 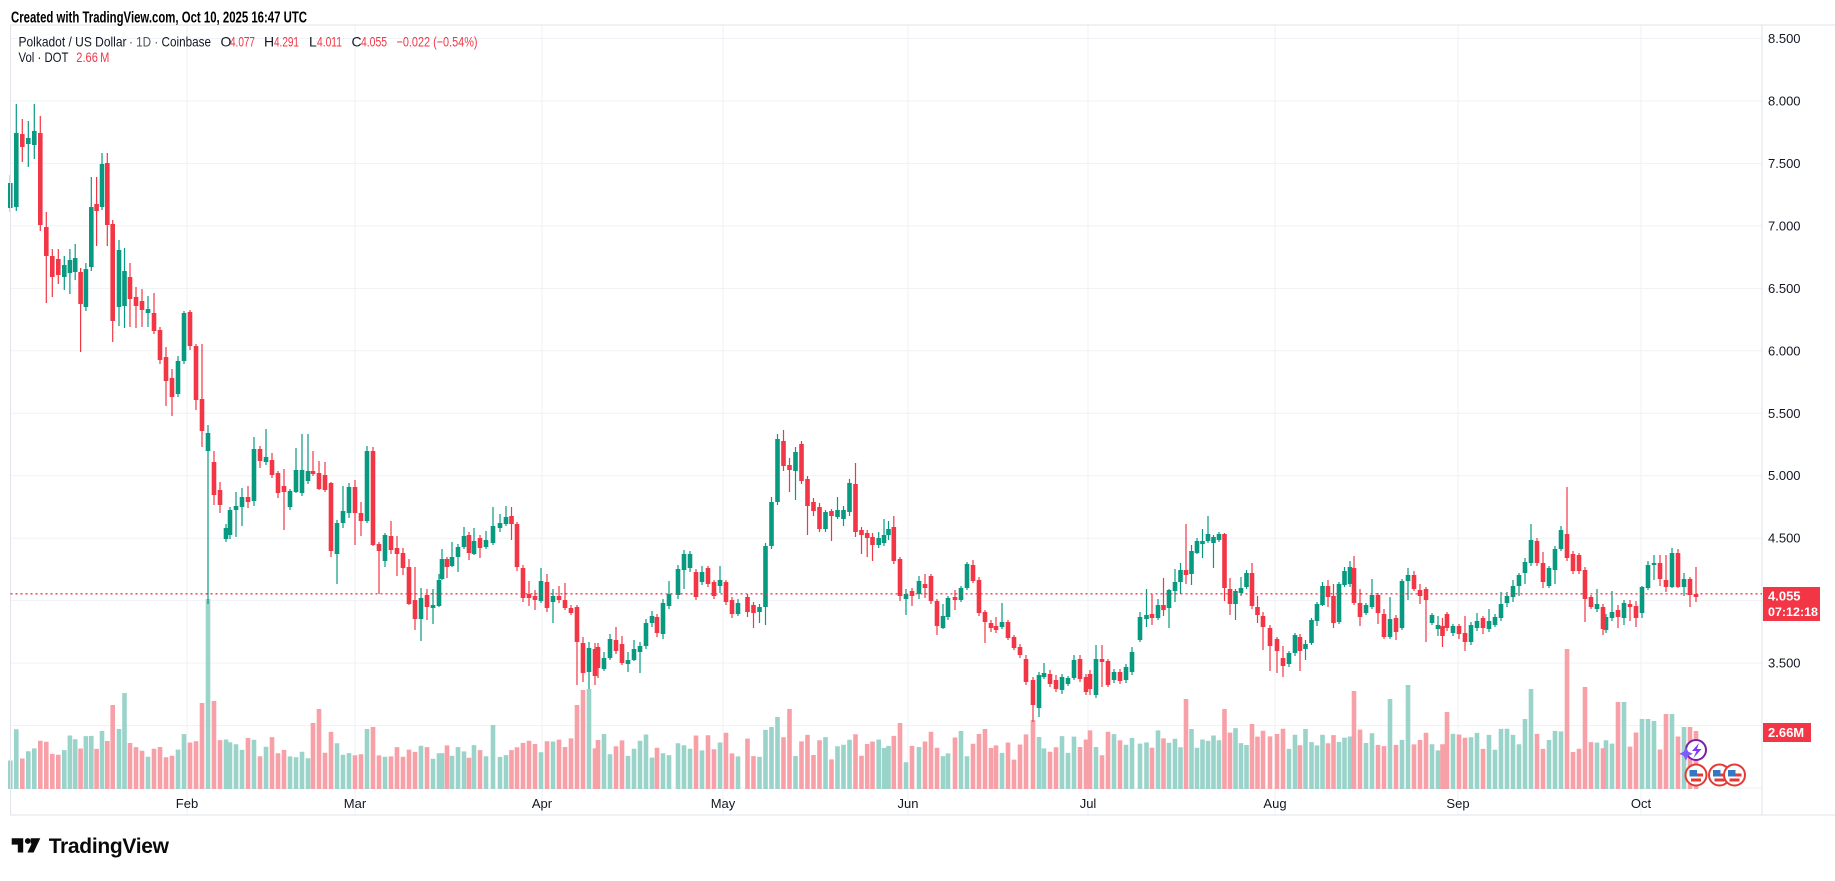 What do you see at coordinates (187, 803) in the screenshot?
I see `svg-text: Feb` at bounding box center [187, 803].